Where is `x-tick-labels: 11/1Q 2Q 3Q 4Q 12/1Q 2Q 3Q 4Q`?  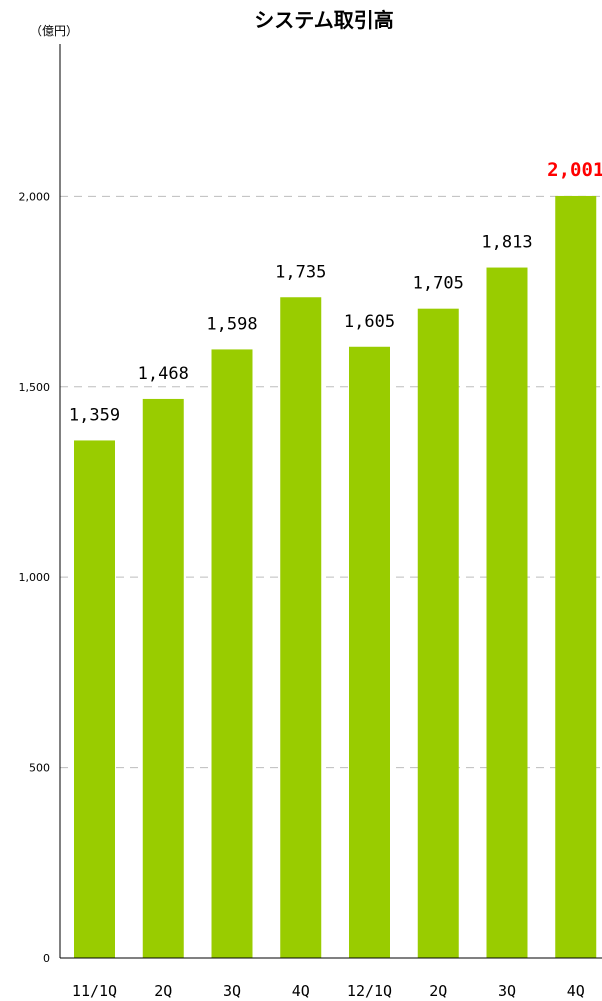 x-tick-labels: 11/1Q 2Q 3Q 4Q 12/1Q 2Q 3Q 4Q is located at coordinates (328, 991).